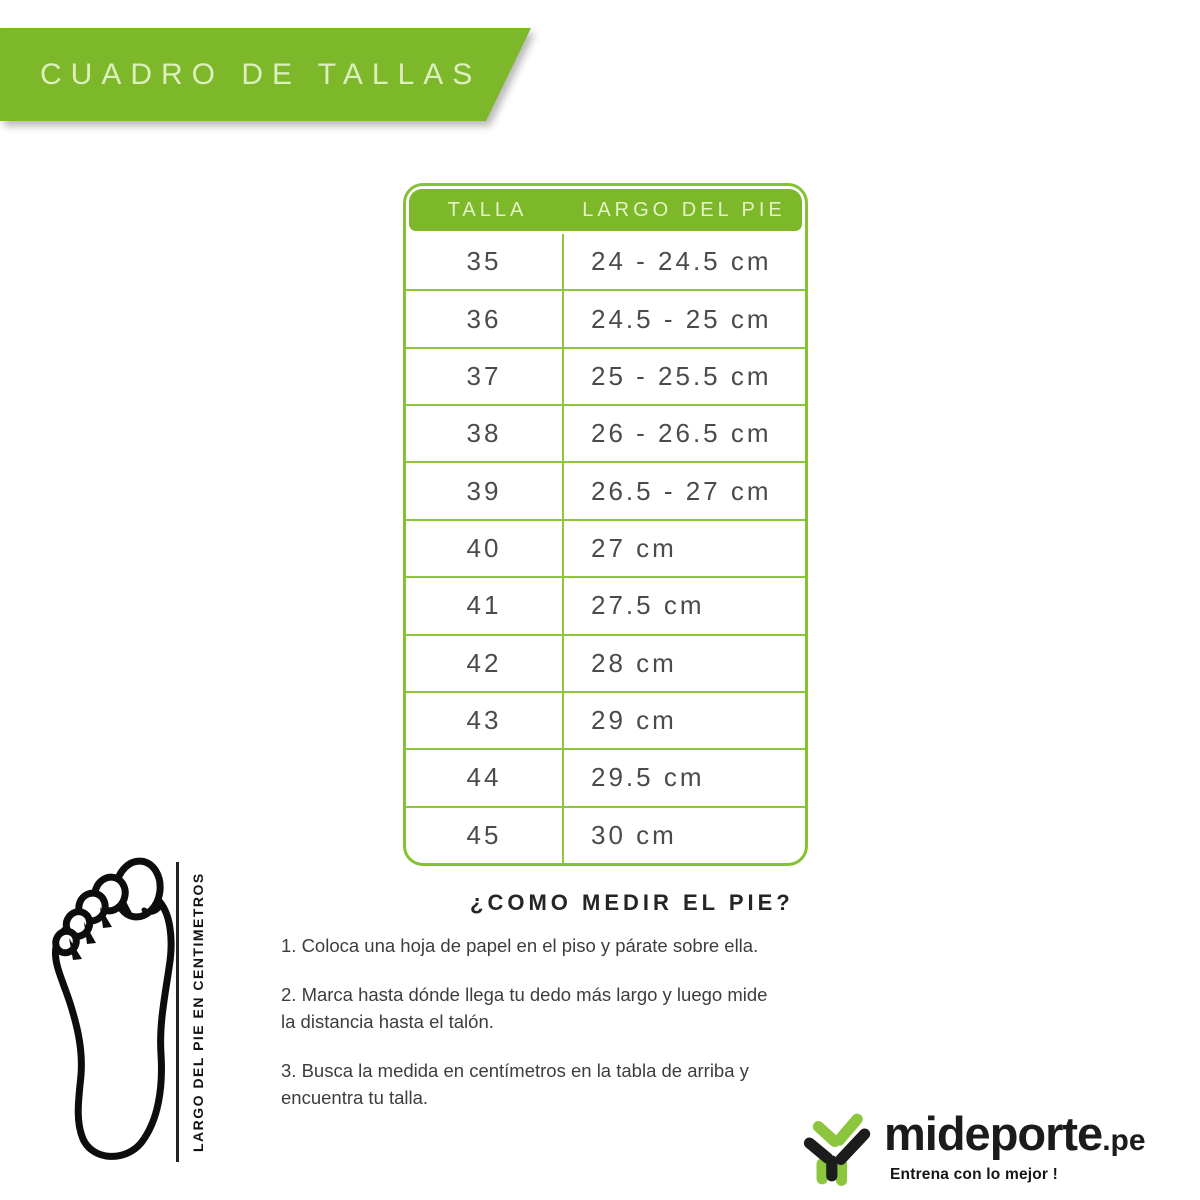  Describe the element at coordinates (1124, 1140) in the screenshot. I see `brand-tld: .pe` at that location.